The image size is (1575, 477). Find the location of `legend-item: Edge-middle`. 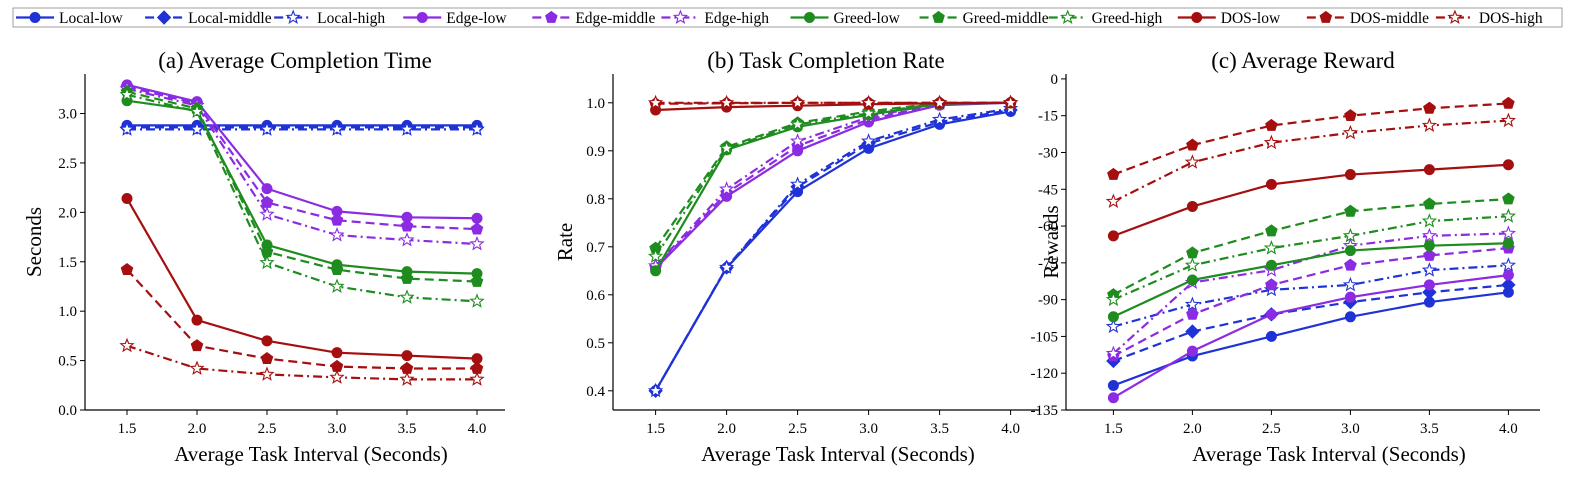

legend-item: Edge-middle is located at coordinates (594, 18).